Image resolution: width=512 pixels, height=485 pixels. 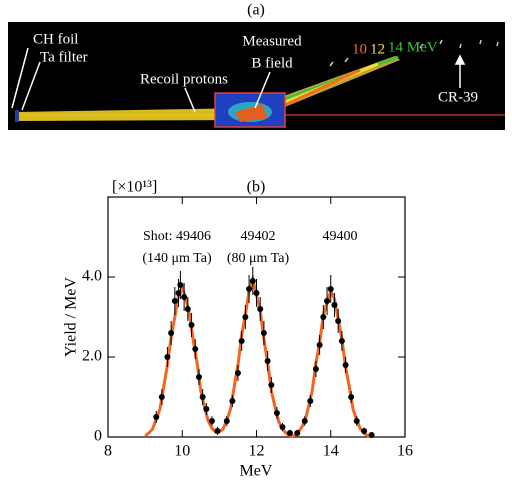 What do you see at coordinates (184, 79) in the screenshot?
I see `label-recoil: Recoil protons` at bounding box center [184, 79].